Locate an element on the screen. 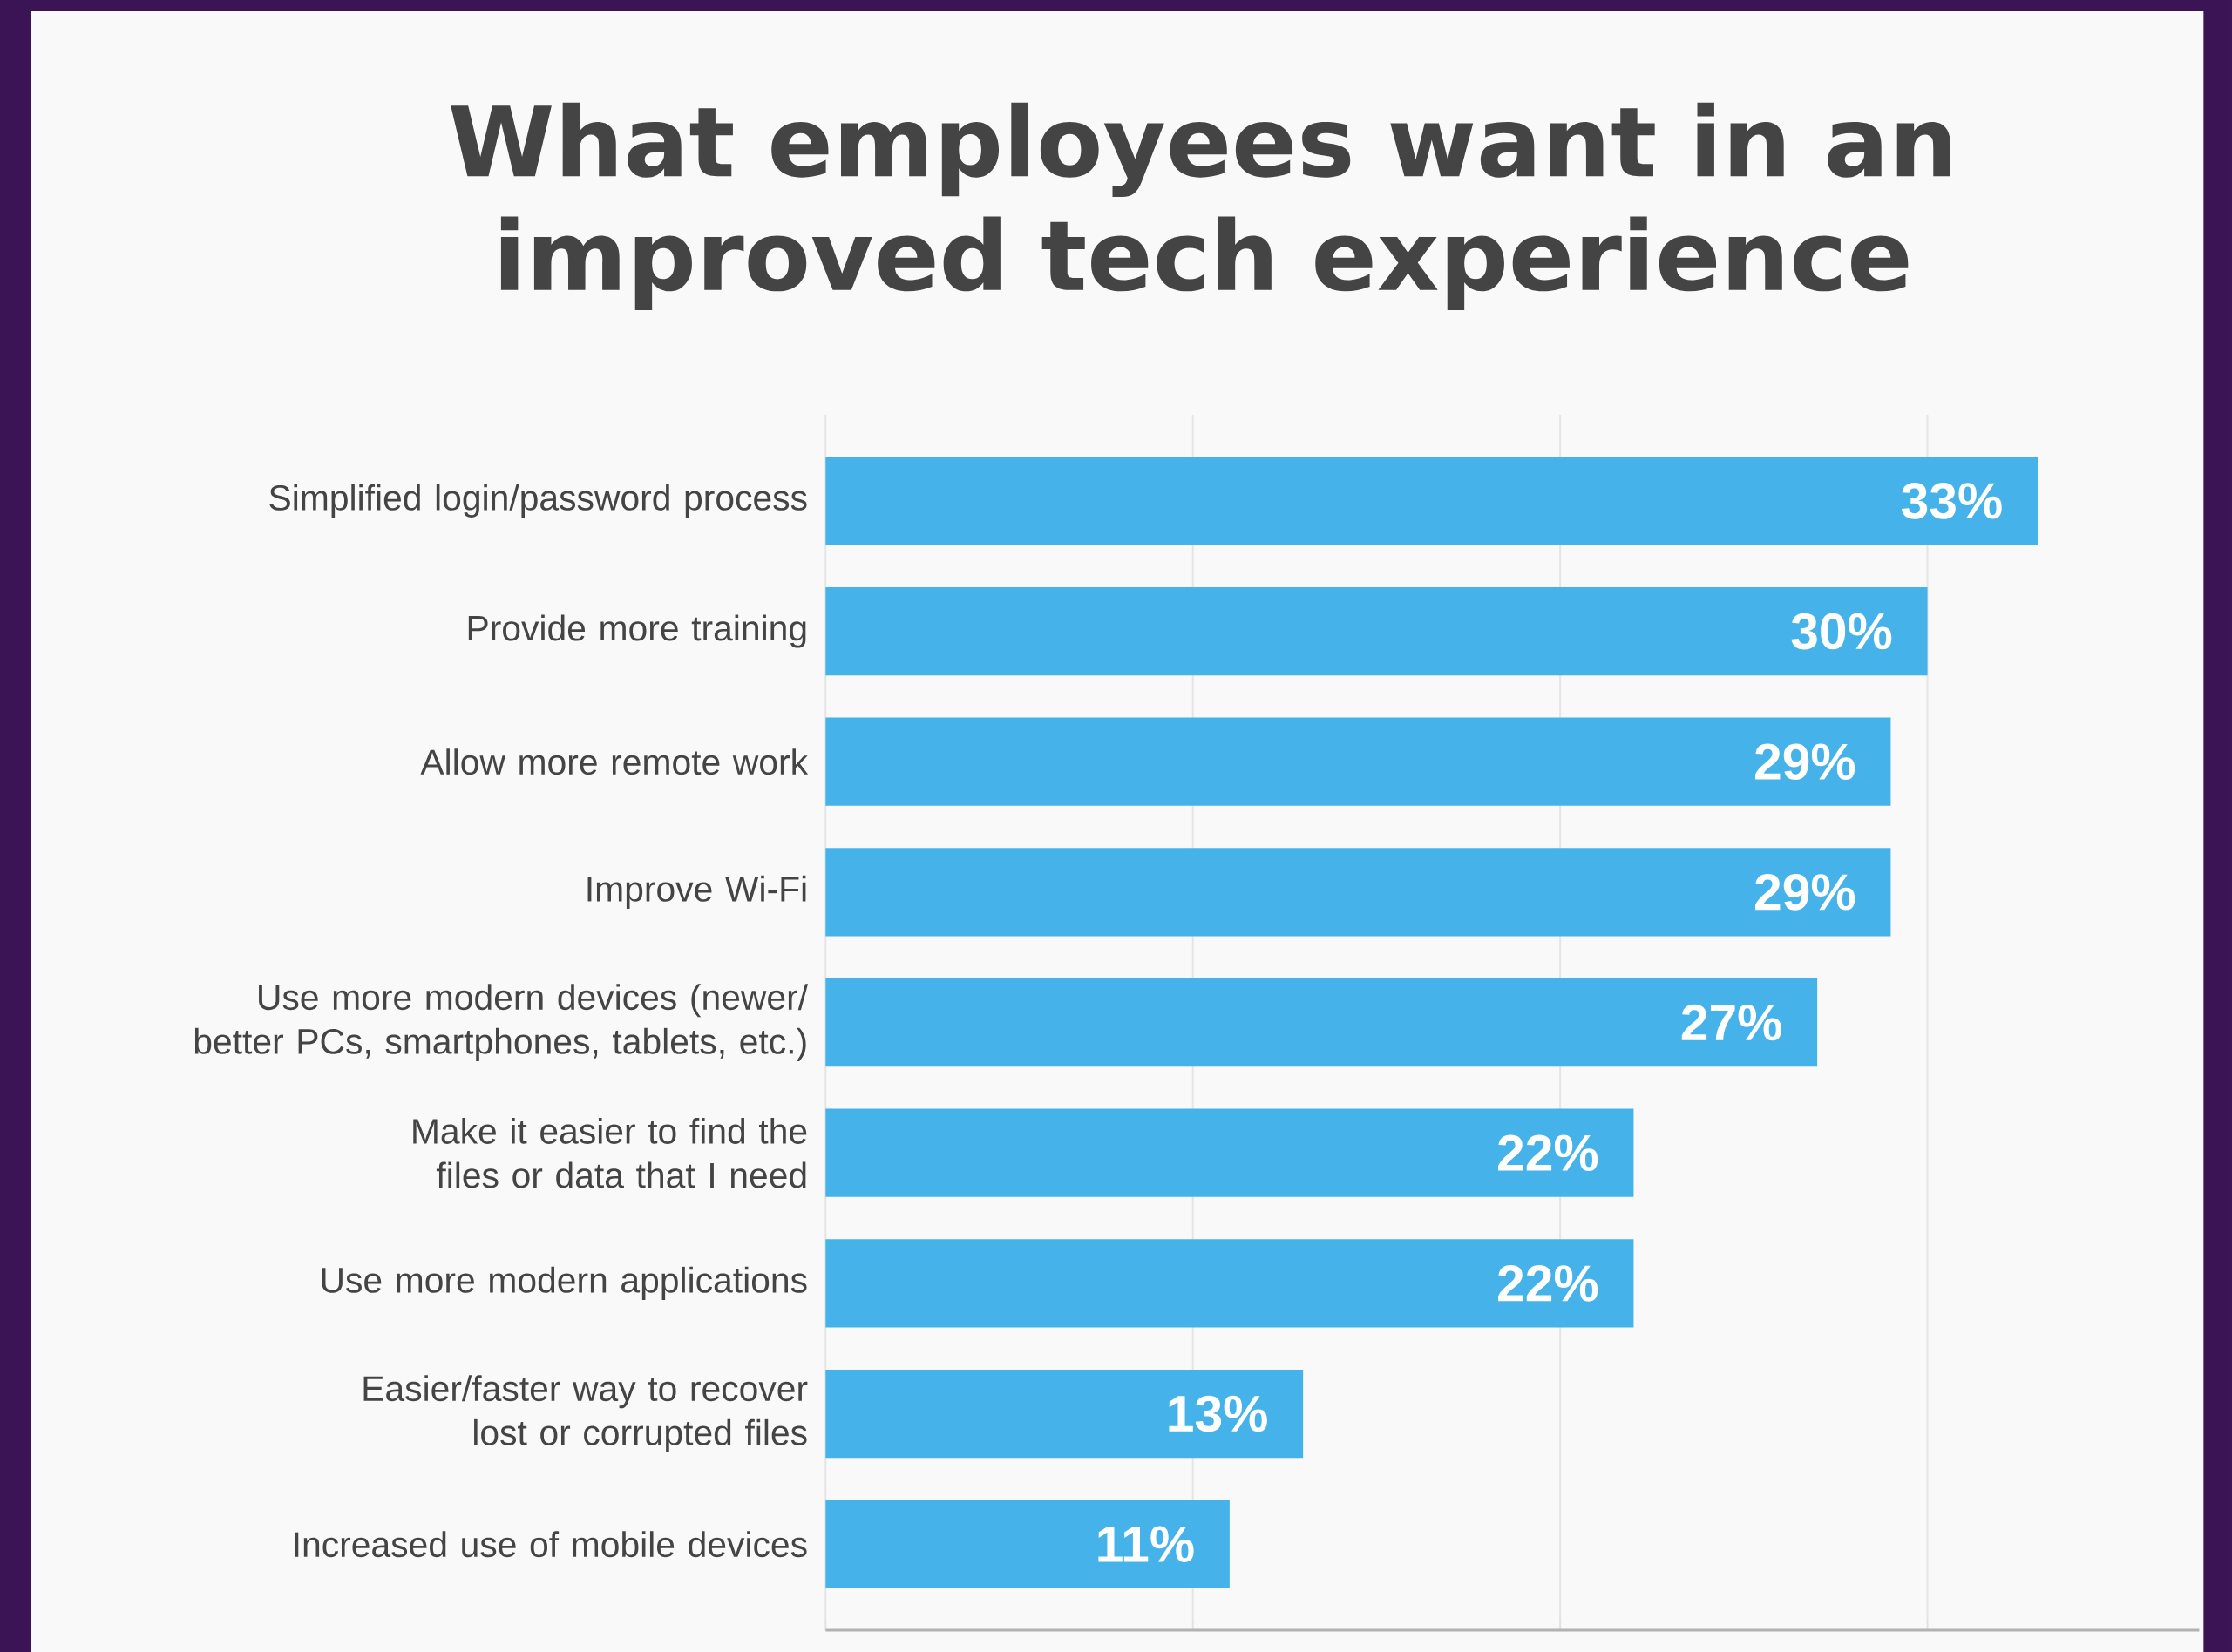 The width and height of the screenshot is (2232, 1652). y-tick-label: Use more modern devices (newer/ better PCs, smartphones, tablets, etc.) is located at coordinates (501, 1022).